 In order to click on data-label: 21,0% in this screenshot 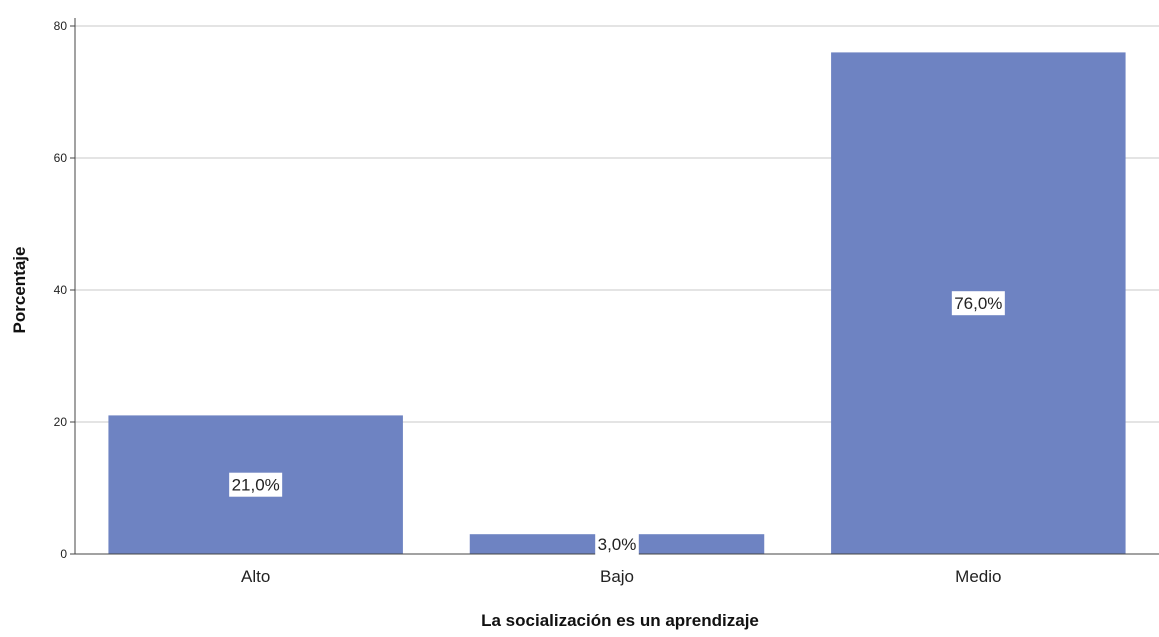, I will do `click(256, 485)`.